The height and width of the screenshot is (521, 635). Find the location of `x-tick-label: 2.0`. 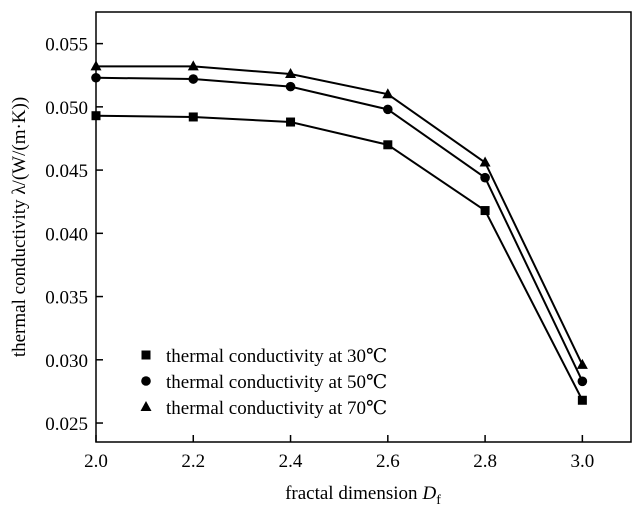

x-tick-label: 2.0 is located at coordinates (96, 461).